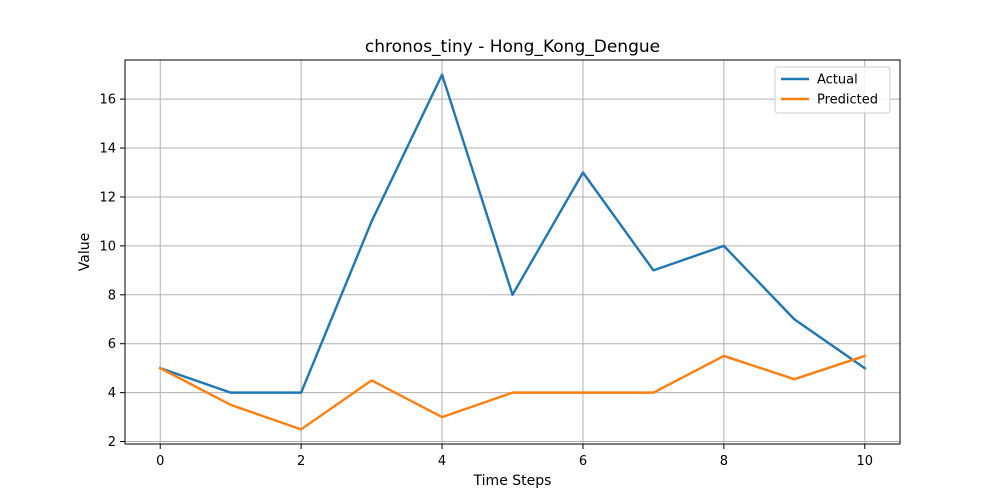 Image resolution: width=1000 pixels, height=500 pixels. Describe the element at coordinates (112, 393) in the screenshot. I see `y-tick-label: 4` at that location.